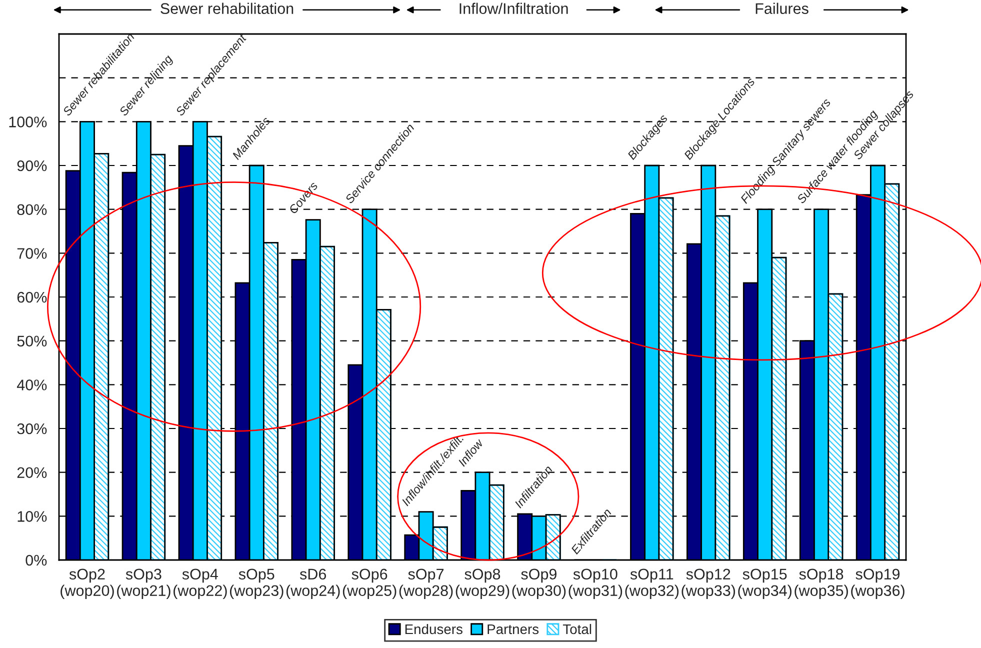 The image size is (981, 648). What do you see at coordinates (433, 629) in the screenshot?
I see `legend-label: Endusers` at bounding box center [433, 629].